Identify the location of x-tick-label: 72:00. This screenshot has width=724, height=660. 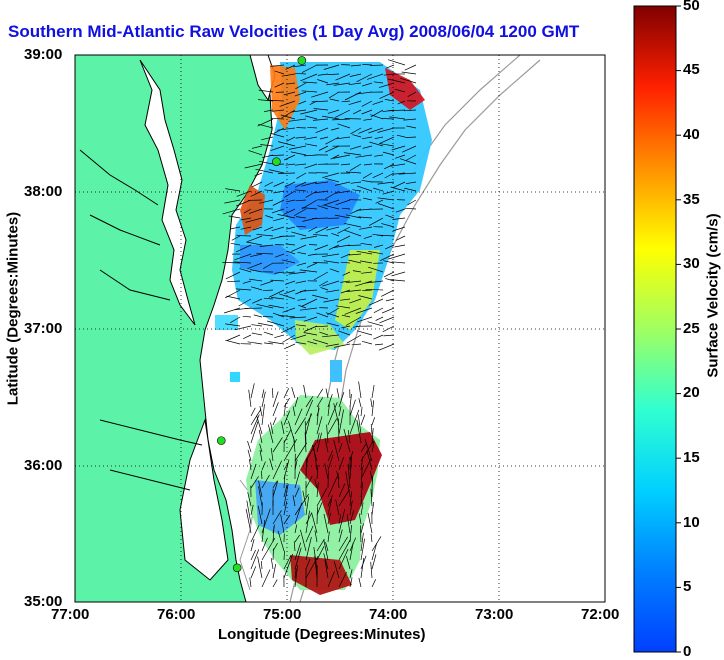
(600, 614).